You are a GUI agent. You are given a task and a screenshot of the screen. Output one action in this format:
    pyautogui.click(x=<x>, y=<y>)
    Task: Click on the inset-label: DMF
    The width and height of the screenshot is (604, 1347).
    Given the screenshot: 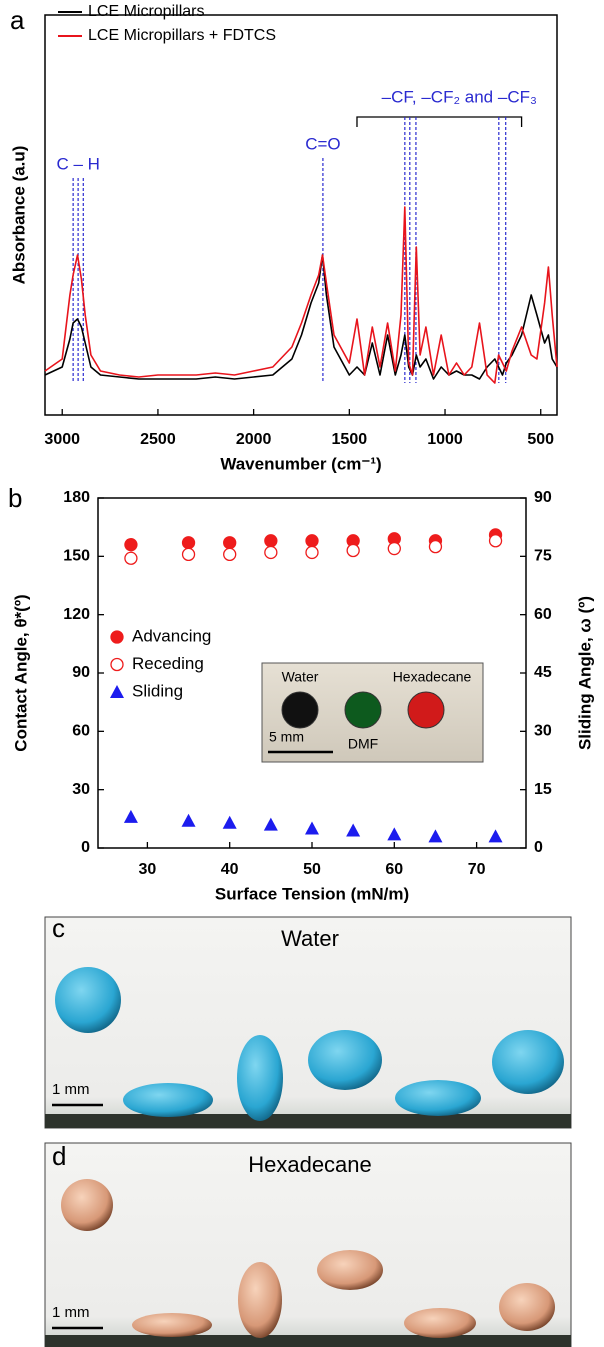 What is the action you would take?
    pyautogui.click(x=363, y=744)
    